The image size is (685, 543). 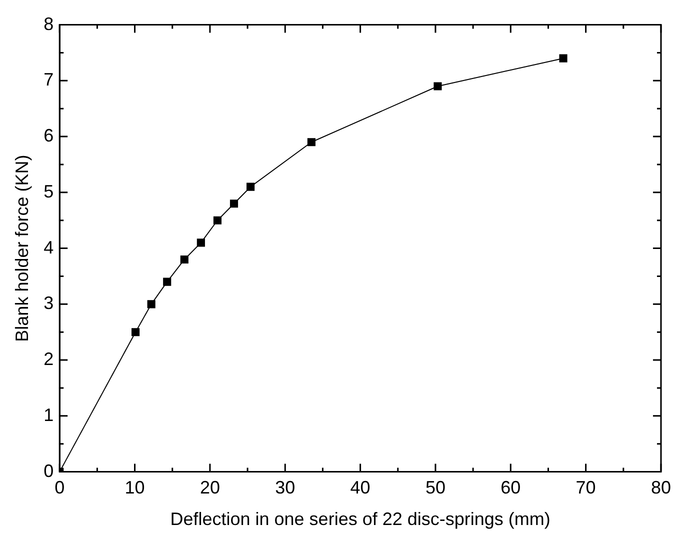 I want to click on x-tick-label: 70, so click(x=586, y=488).